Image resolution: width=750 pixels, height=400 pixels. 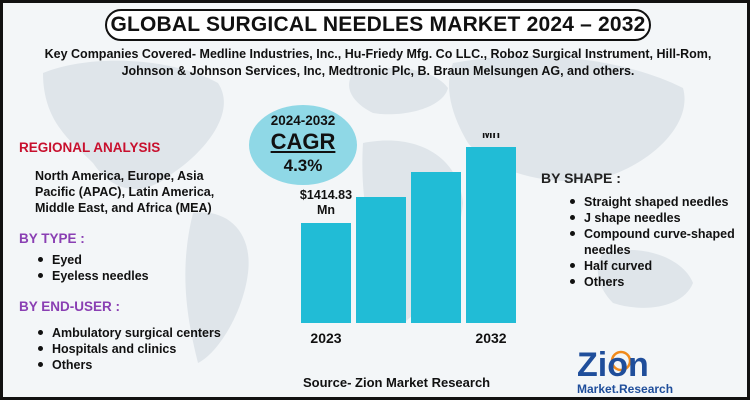 I want to click on logo-brand-text: Zion, so click(x=613, y=365).